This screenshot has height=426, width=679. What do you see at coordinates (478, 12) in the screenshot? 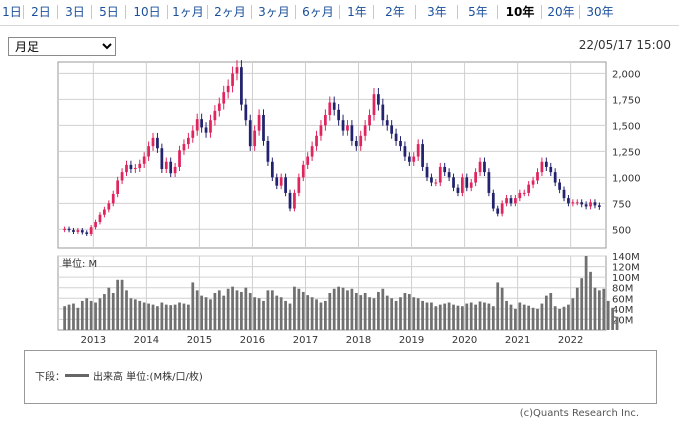
I see `tab-5年: 5年` at bounding box center [478, 12].